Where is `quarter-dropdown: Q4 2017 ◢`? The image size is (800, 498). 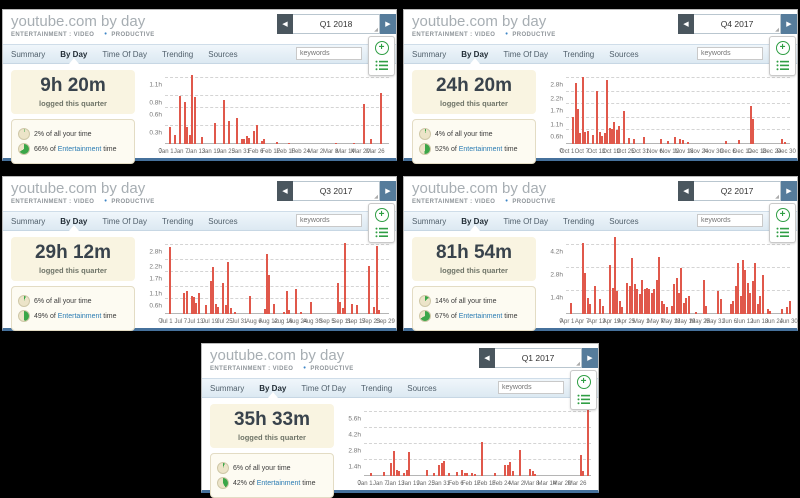 quarter-dropdown: Q4 2017 ◢ is located at coordinates (737, 24).